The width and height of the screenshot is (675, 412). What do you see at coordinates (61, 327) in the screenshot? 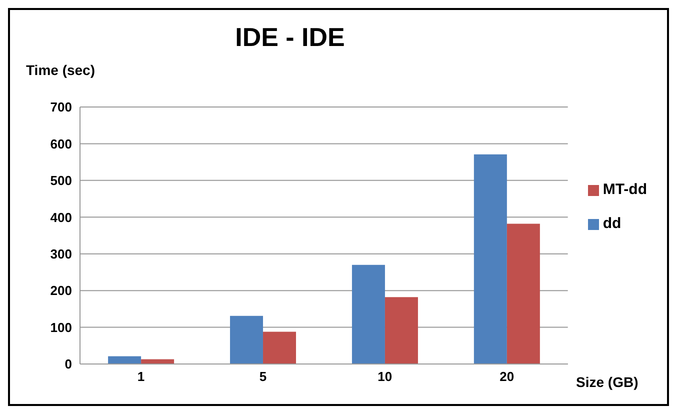
I see `y-tick-label: 100` at bounding box center [61, 327].